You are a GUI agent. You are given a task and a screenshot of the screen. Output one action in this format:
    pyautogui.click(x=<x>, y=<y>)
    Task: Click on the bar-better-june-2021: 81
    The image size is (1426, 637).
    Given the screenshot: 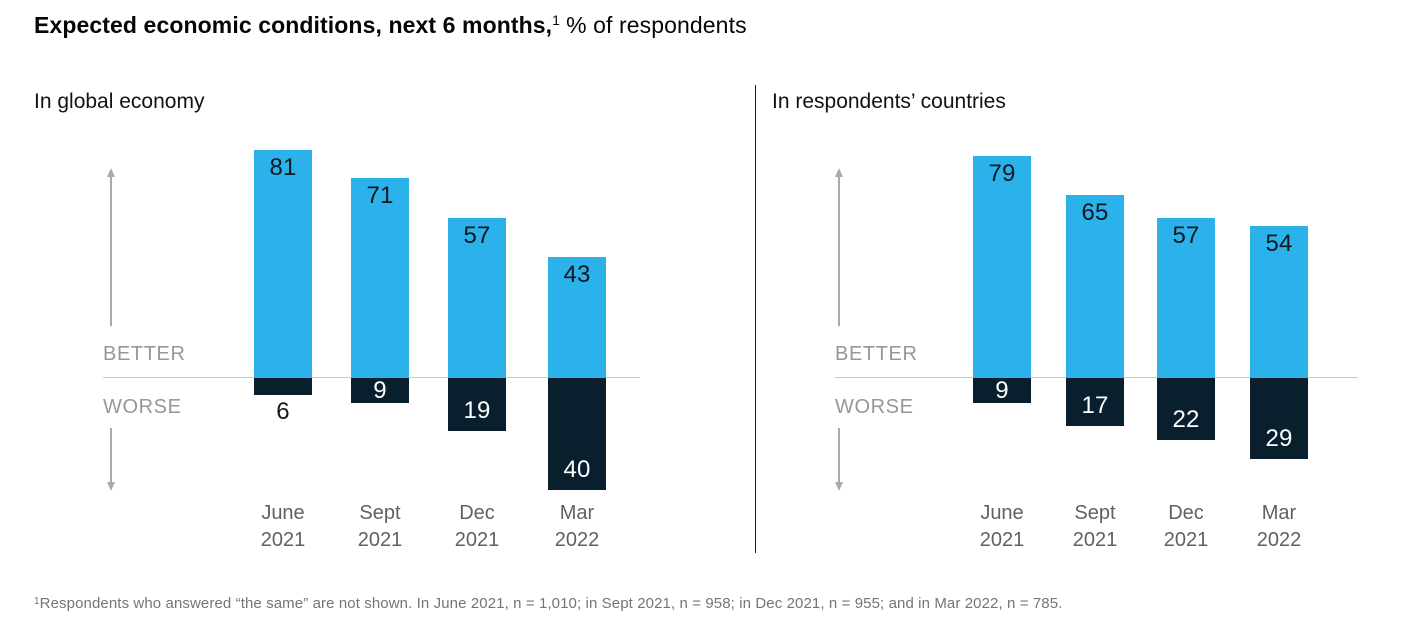 What is the action you would take?
    pyautogui.click(x=283, y=264)
    